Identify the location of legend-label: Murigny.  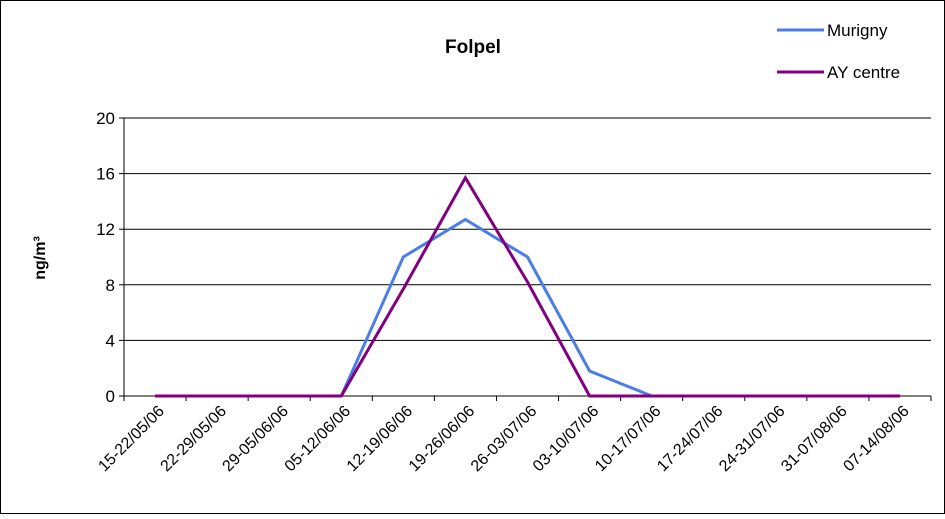
(857, 30).